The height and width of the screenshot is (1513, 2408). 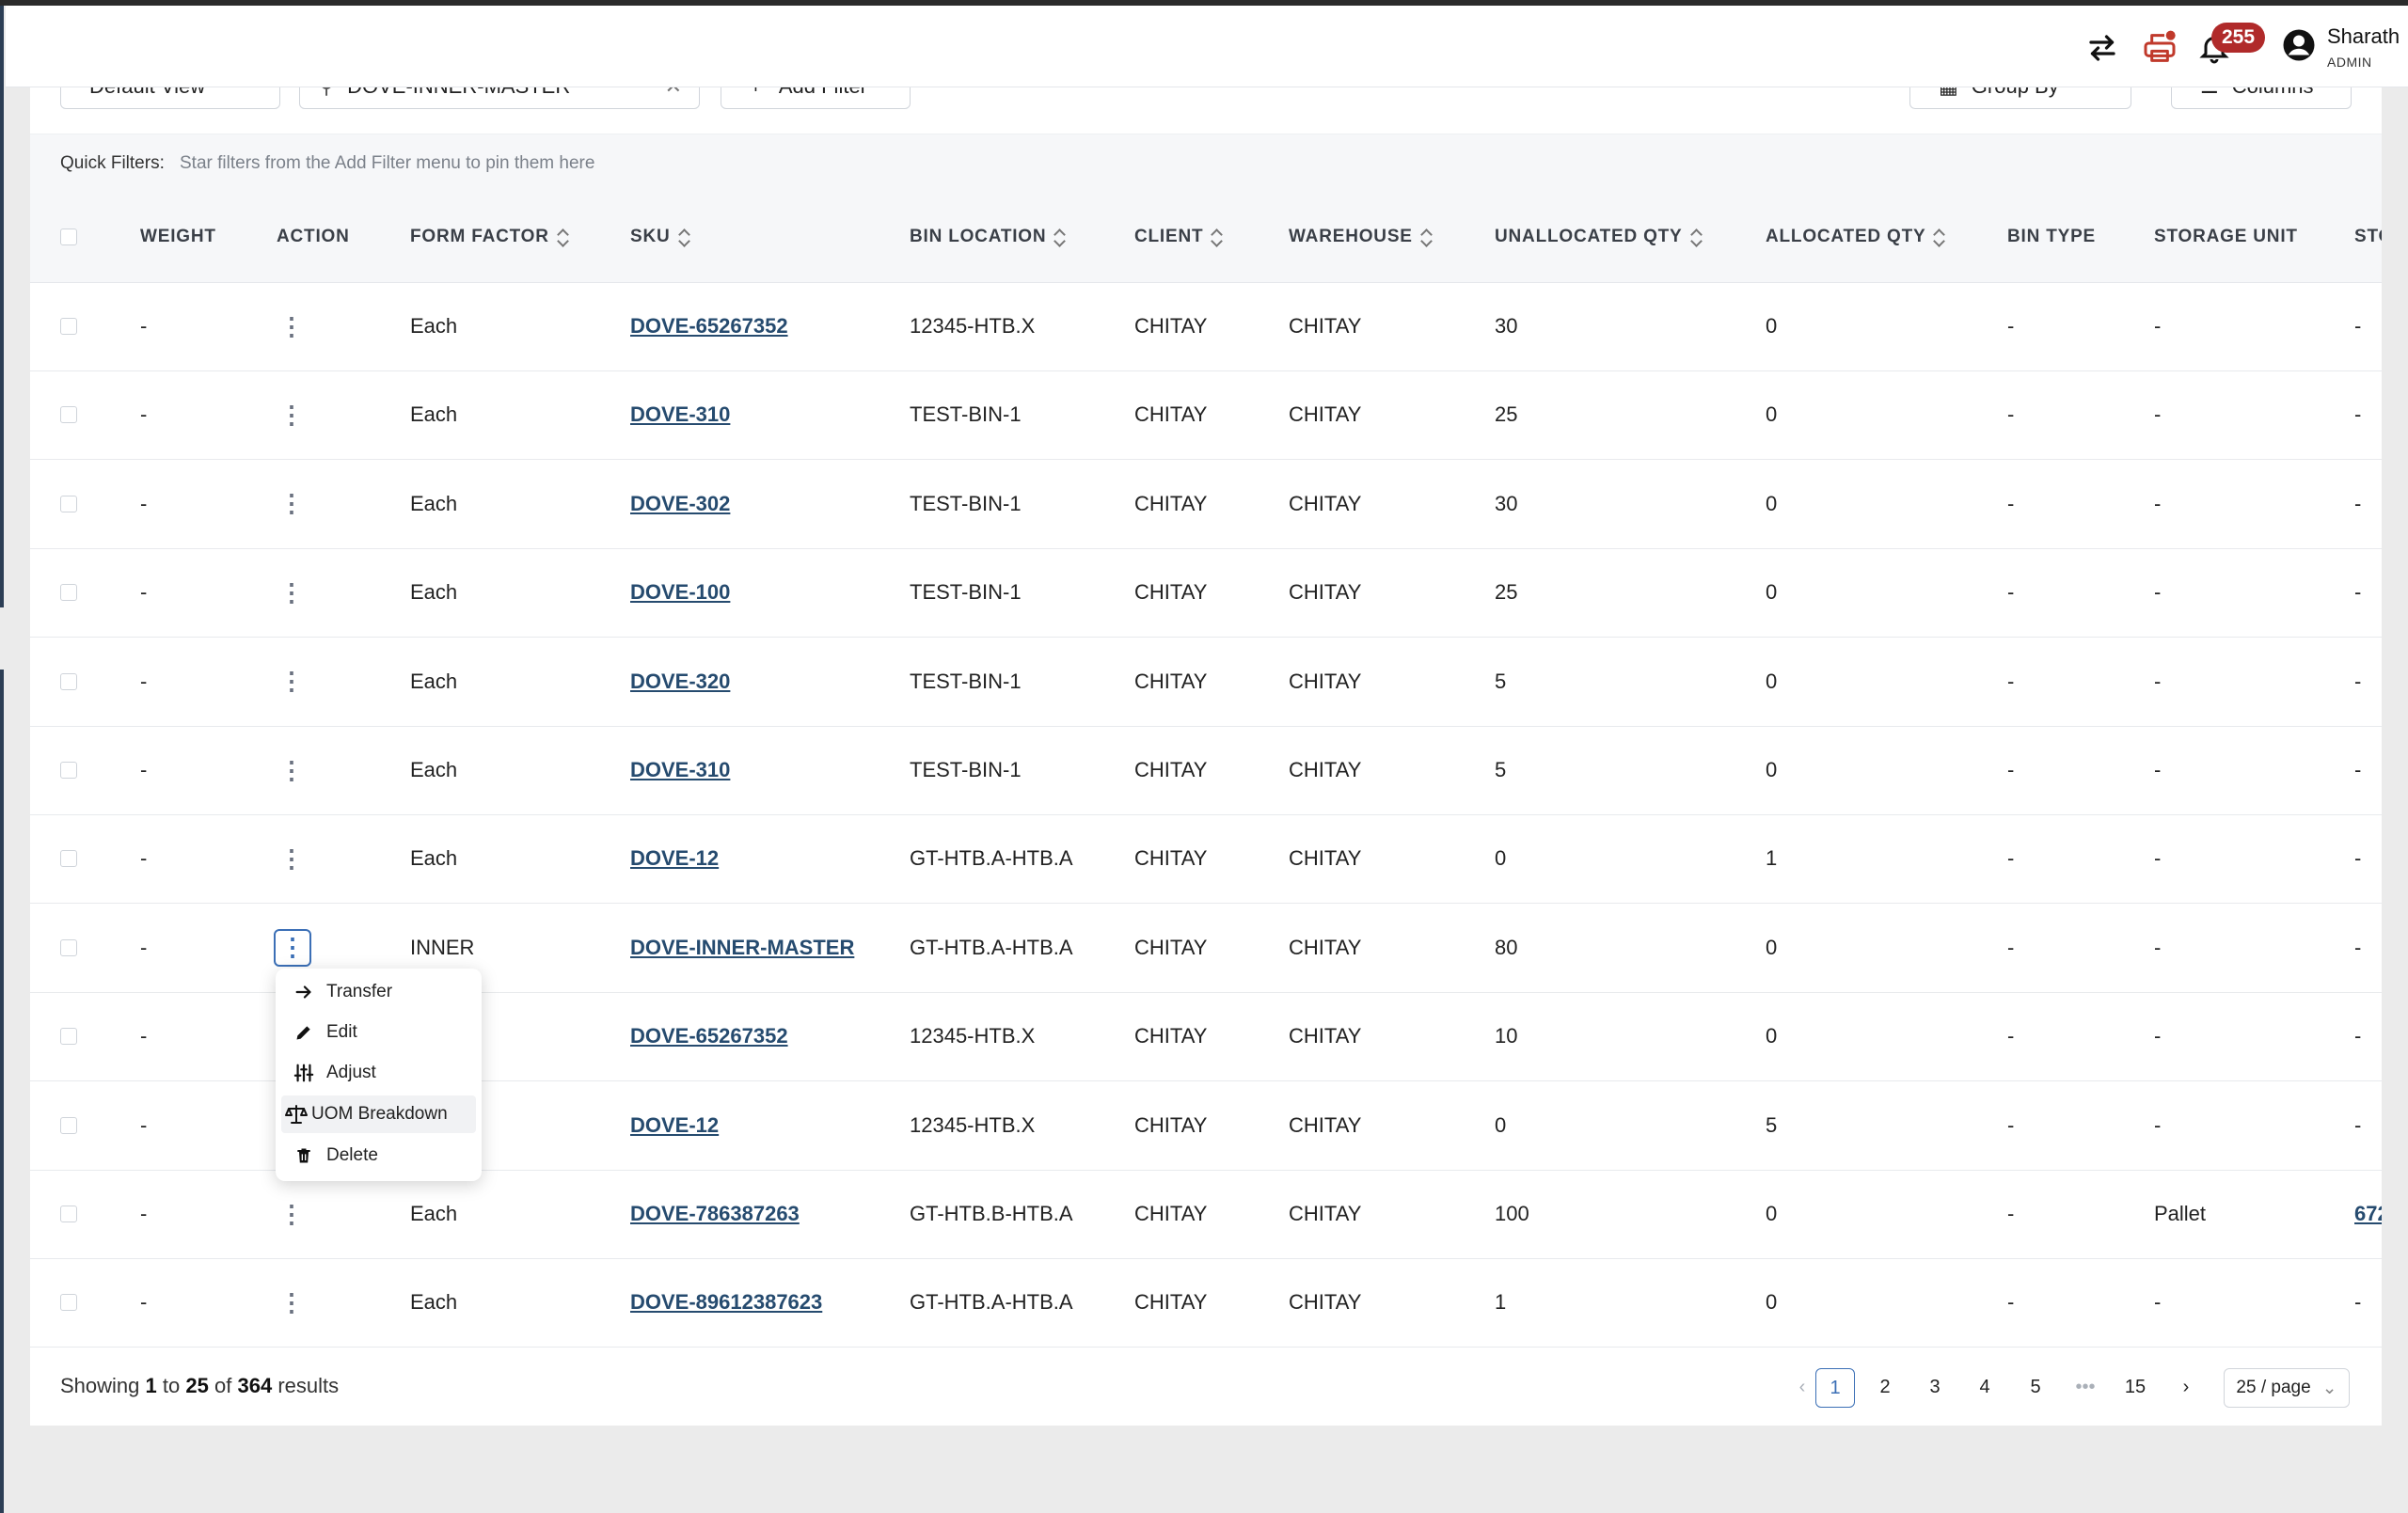 I want to click on cell-sku: DOVE-302, so click(x=680, y=504).